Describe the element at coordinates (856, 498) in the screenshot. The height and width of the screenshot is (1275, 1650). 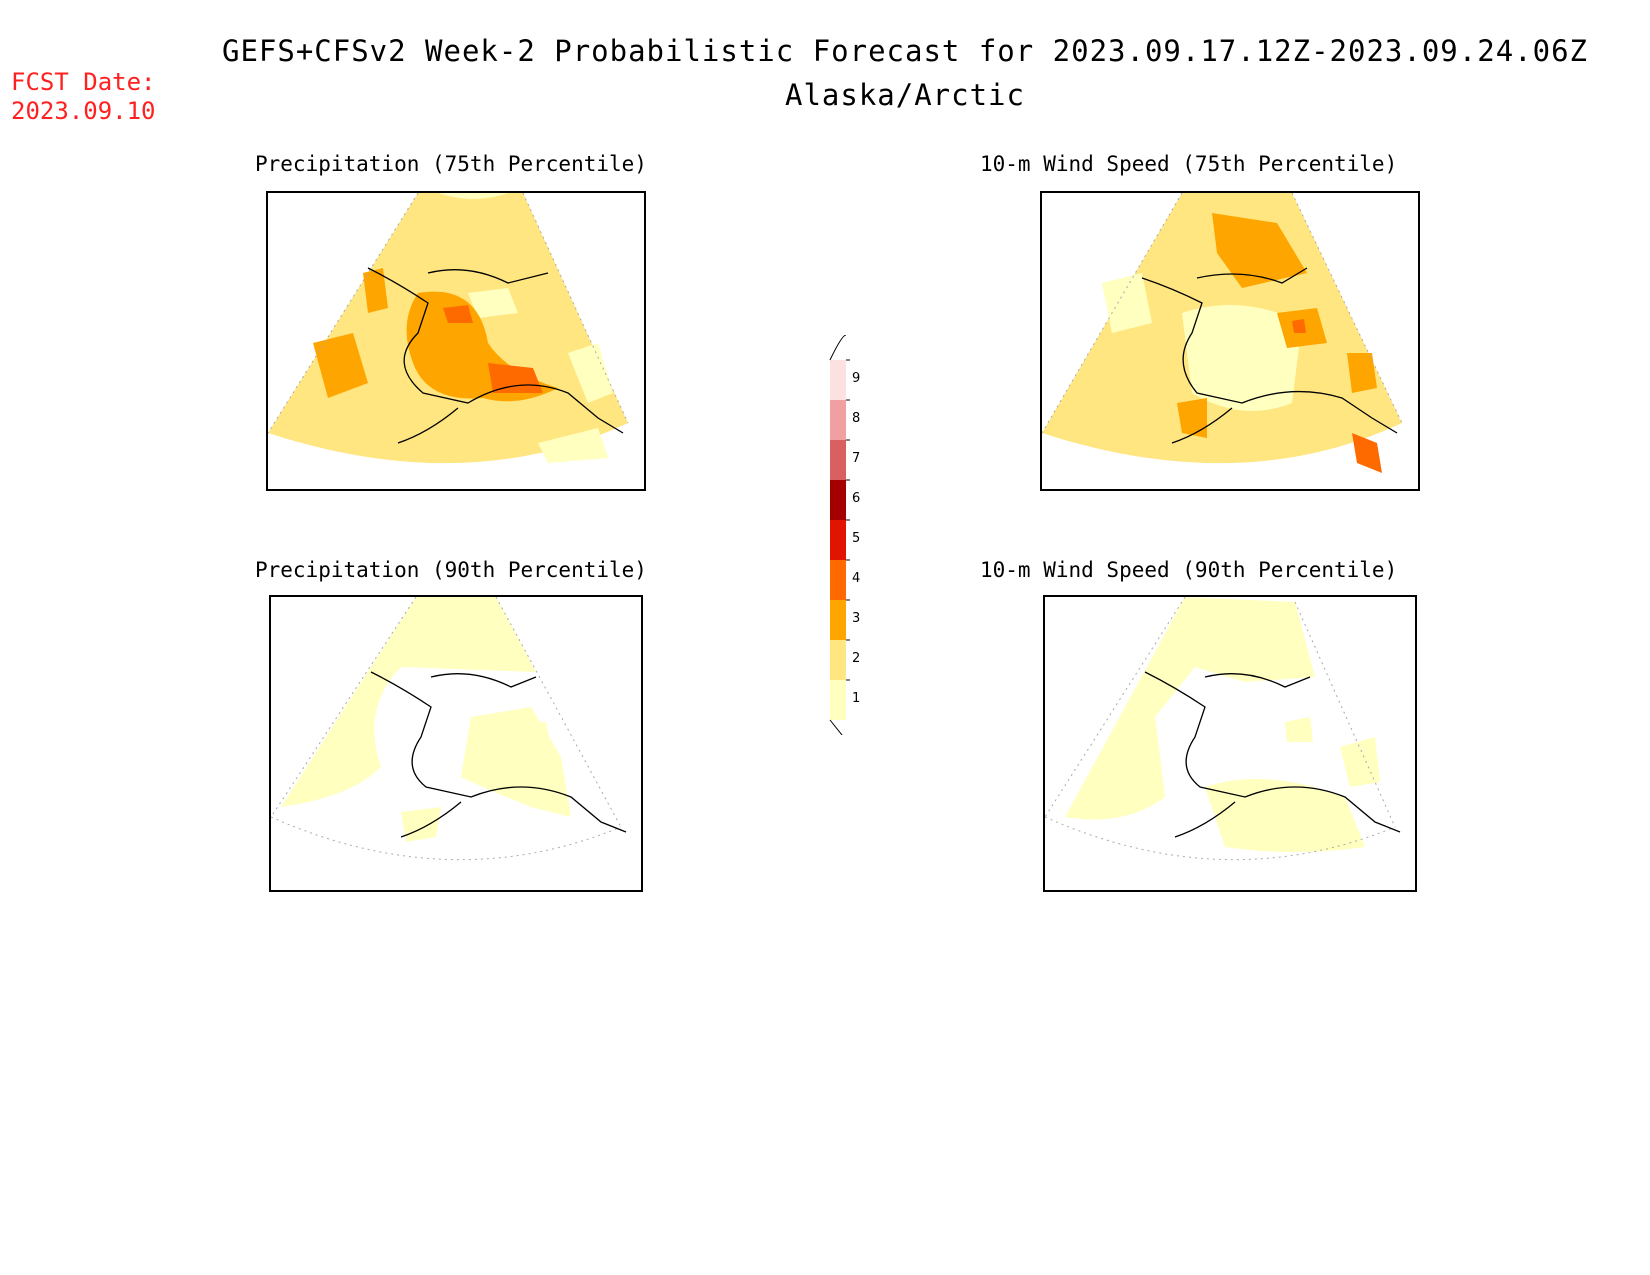
I see `colorbar-label-60: 60` at that location.